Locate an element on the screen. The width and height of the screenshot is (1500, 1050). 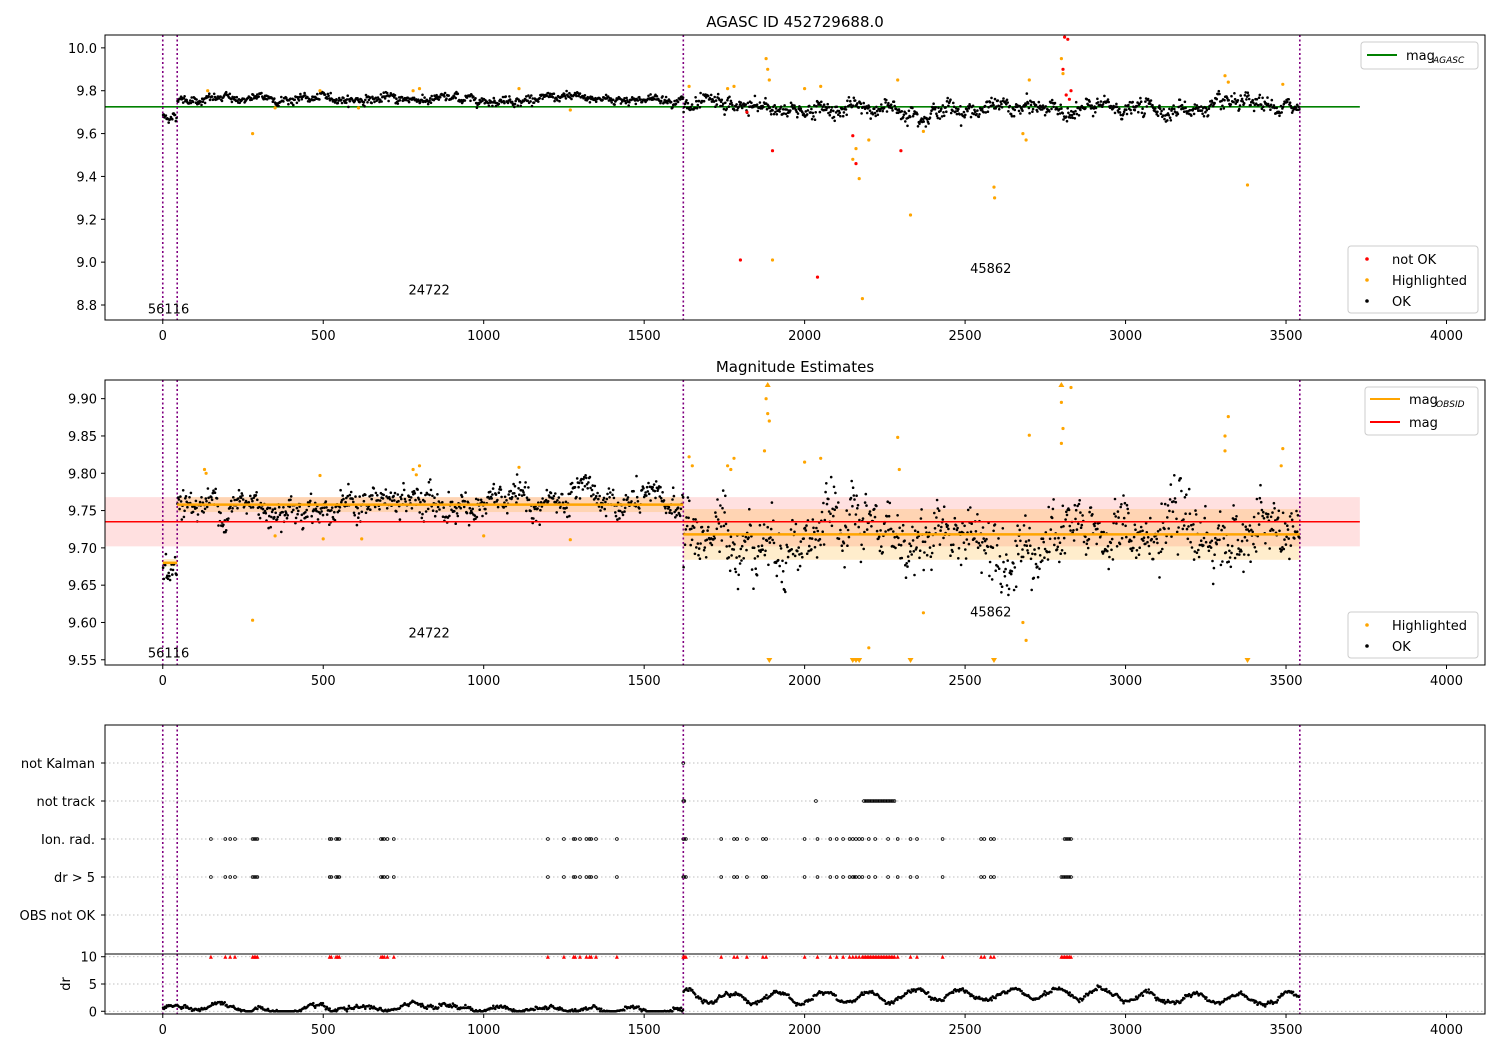
dr-ylabel: dr is located at coordinates (66, 984).